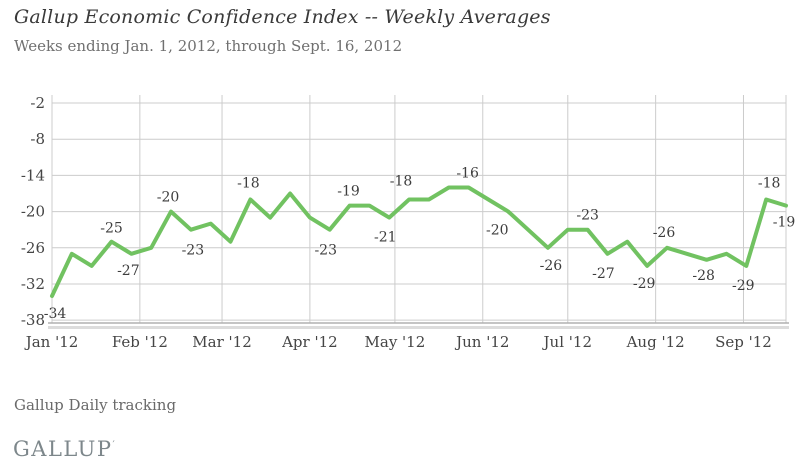 The height and width of the screenshot is (472, 800). I want to click on point-label: -21, so click(385, 238).